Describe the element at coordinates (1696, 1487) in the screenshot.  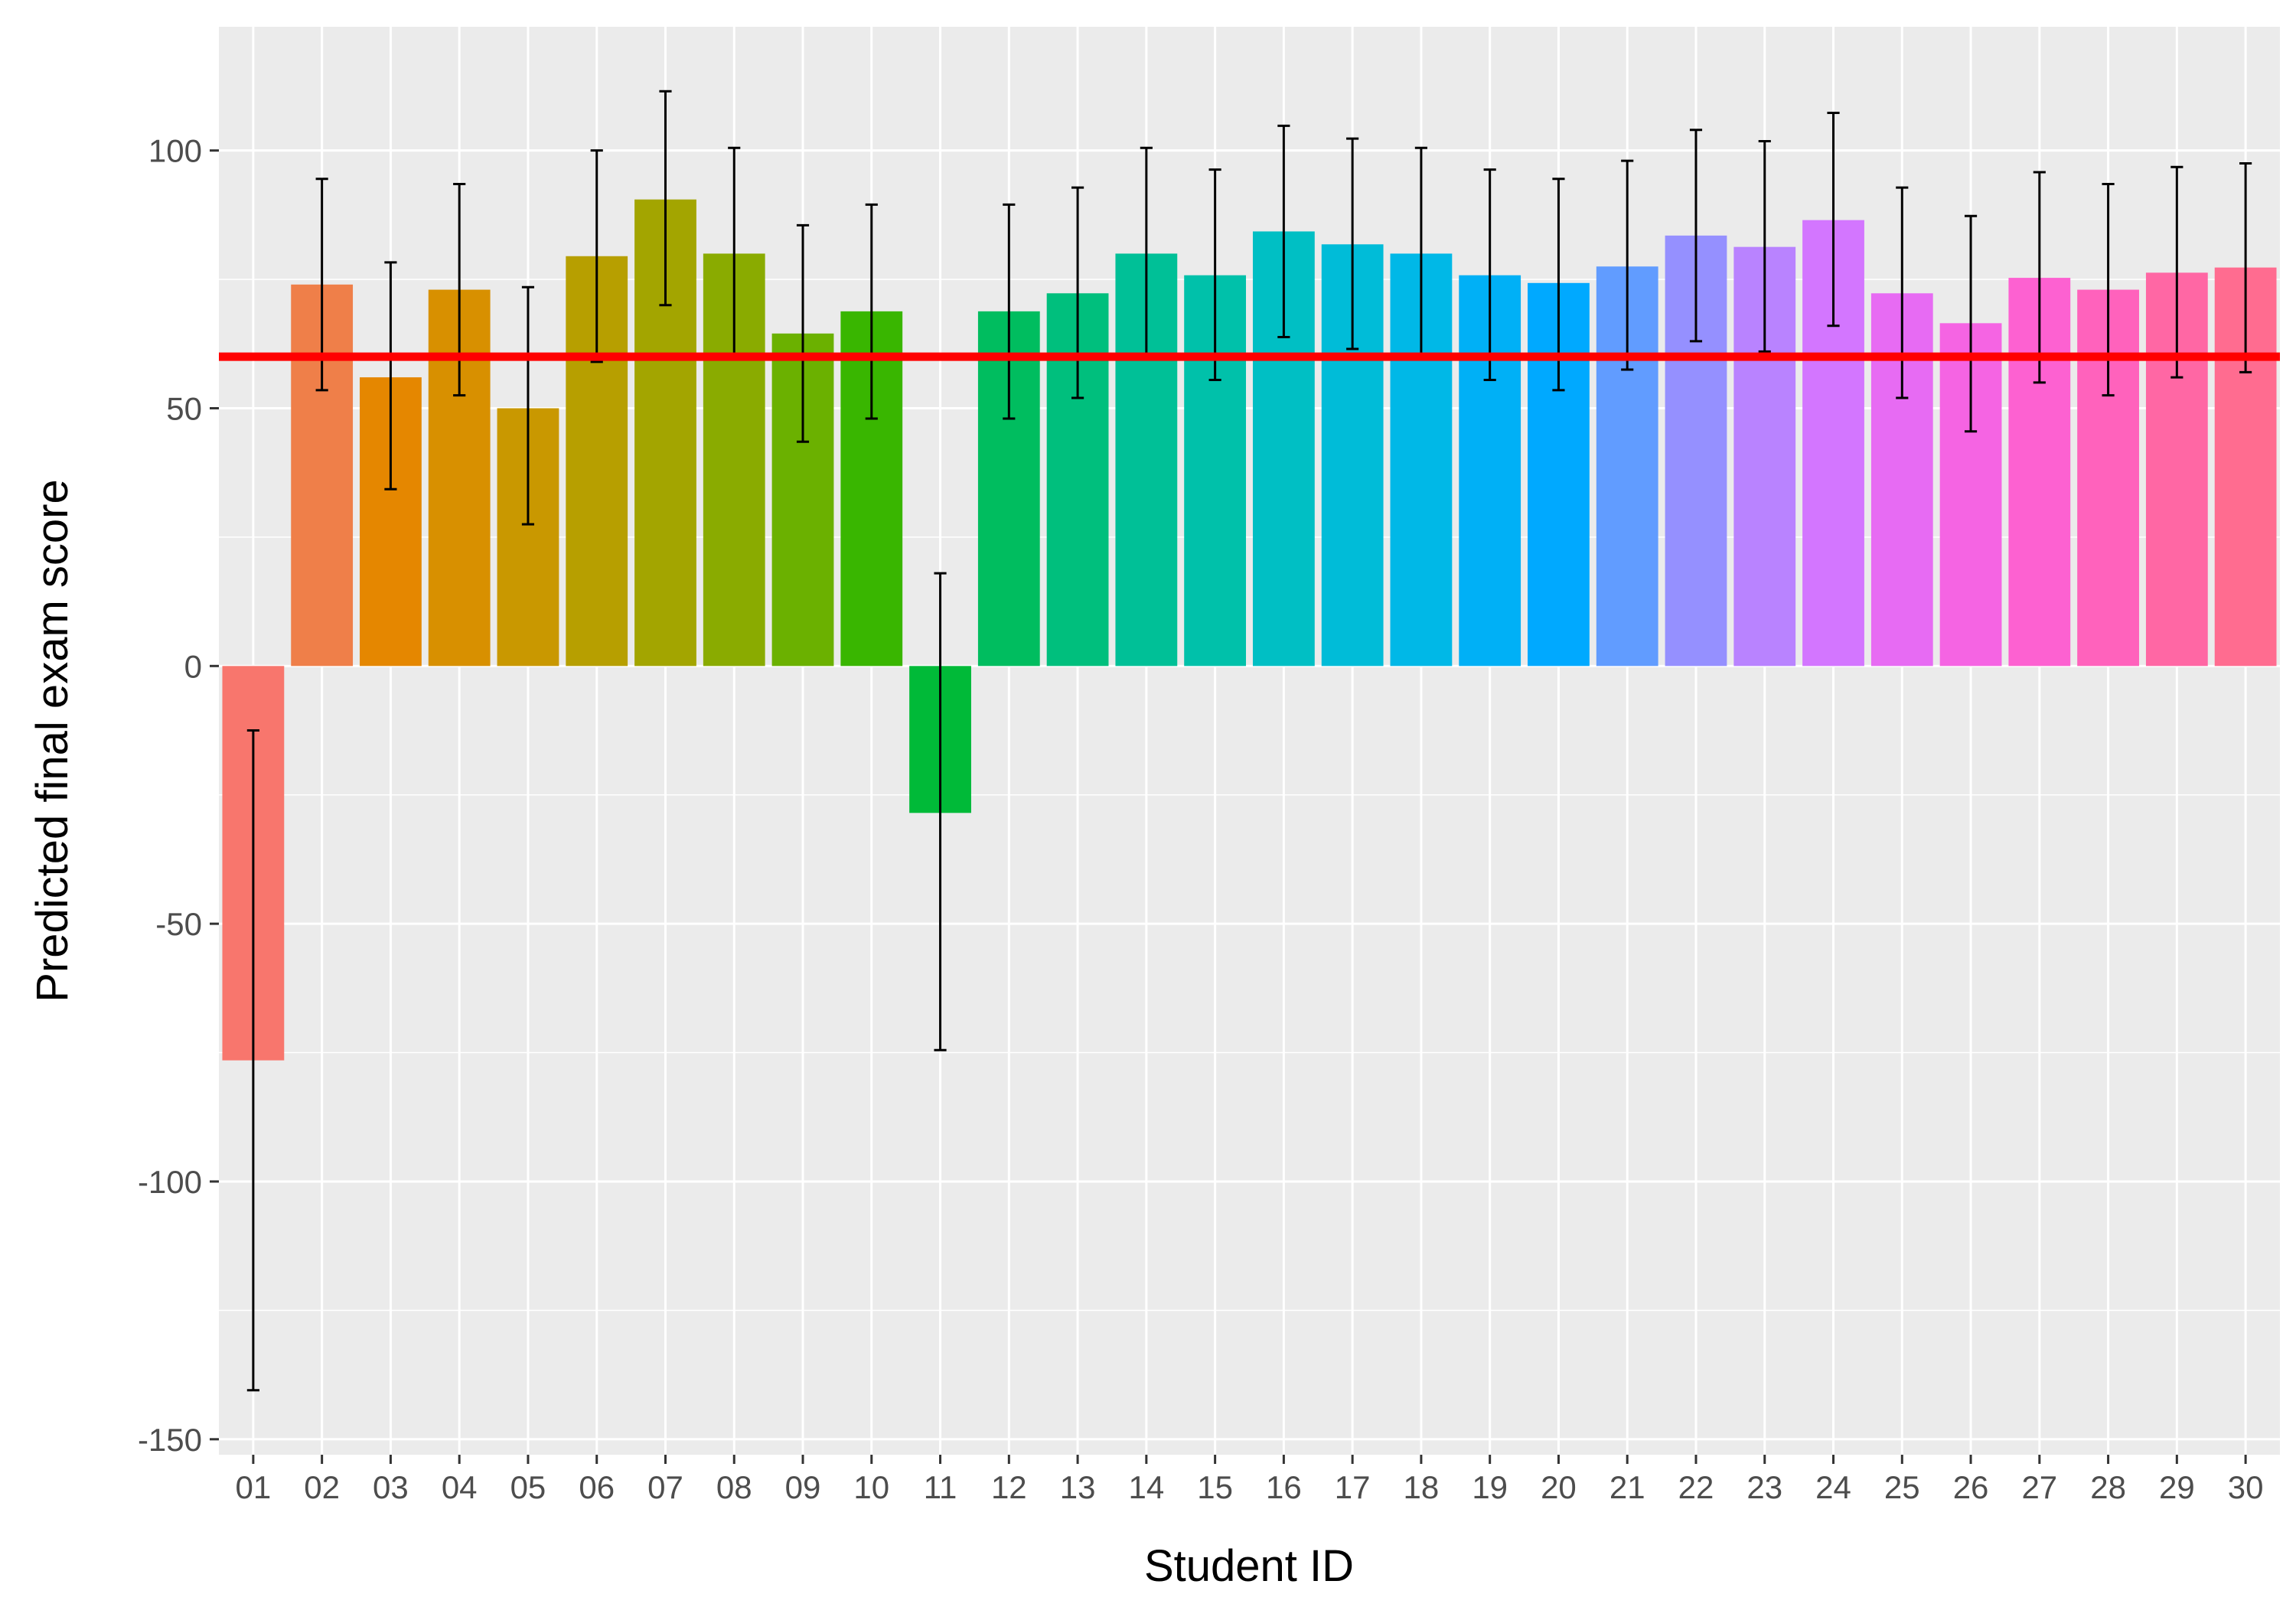
I see `x-tick-label: 22` at that location.